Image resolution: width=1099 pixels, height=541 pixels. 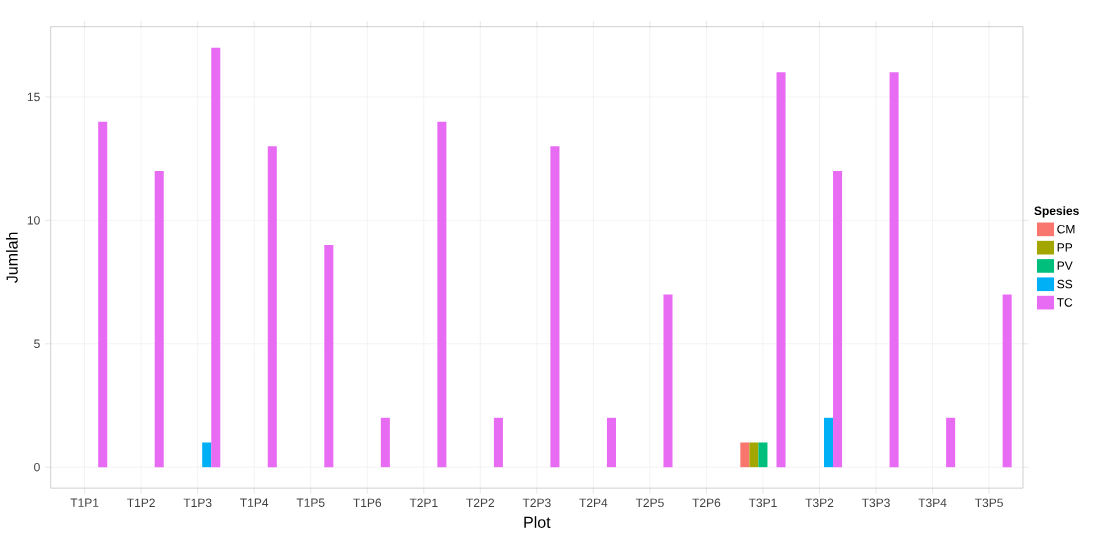 What do you see at coordinates (141, 502) in the screenshot?
I see `x-tick-label: T1P2` at bounding box center [141, 502].